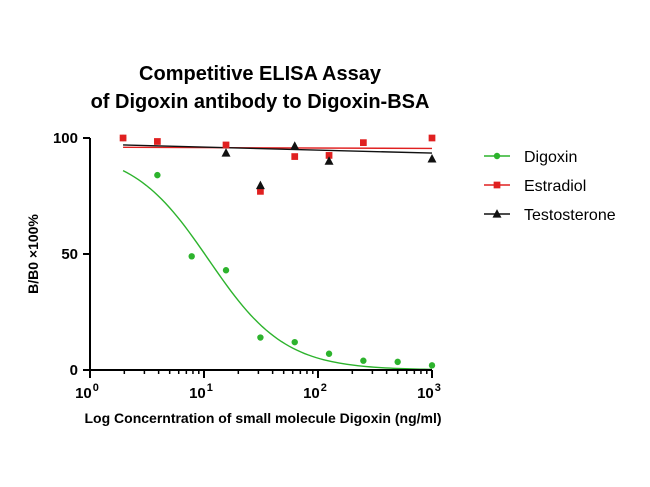 This screenshot has height=487, width=650. I want to click on y-tick-label: 50, so click(69, 254).